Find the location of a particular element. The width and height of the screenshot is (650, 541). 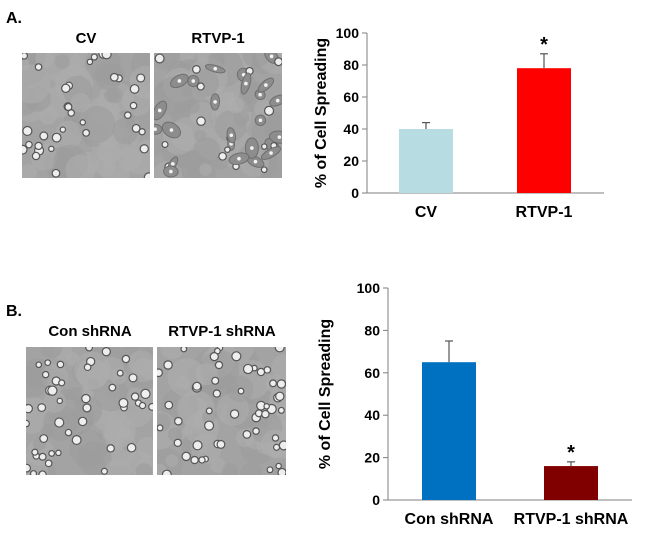

rtvp1-shrna-micrograph is located at coordinates (221, 411).